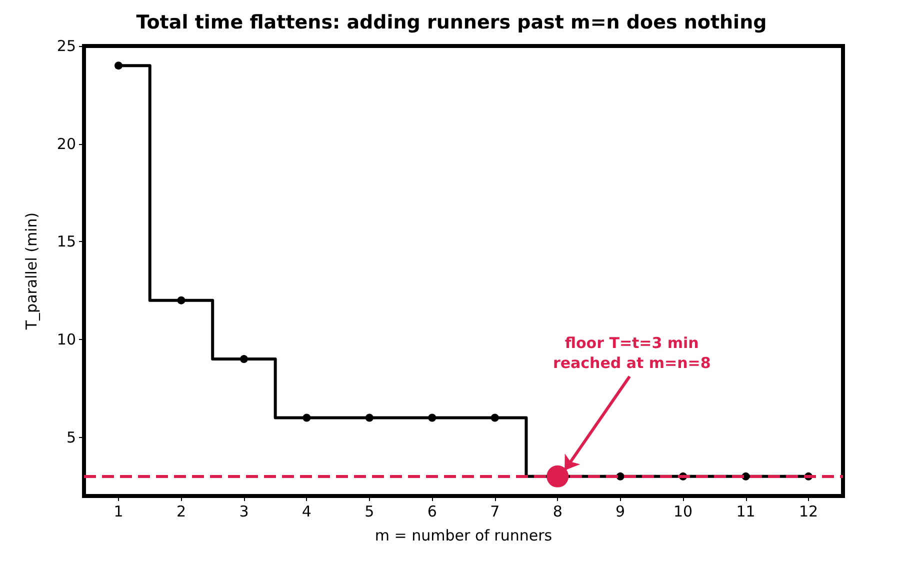 Image resolution: width=903 pixels, height=573 pixels. What do you see at coordinates (451, 23) in the screenshot?
I see `chart-title: Total time flattens: adding runners past m=n does nothing` at bounding box center [451, 23].